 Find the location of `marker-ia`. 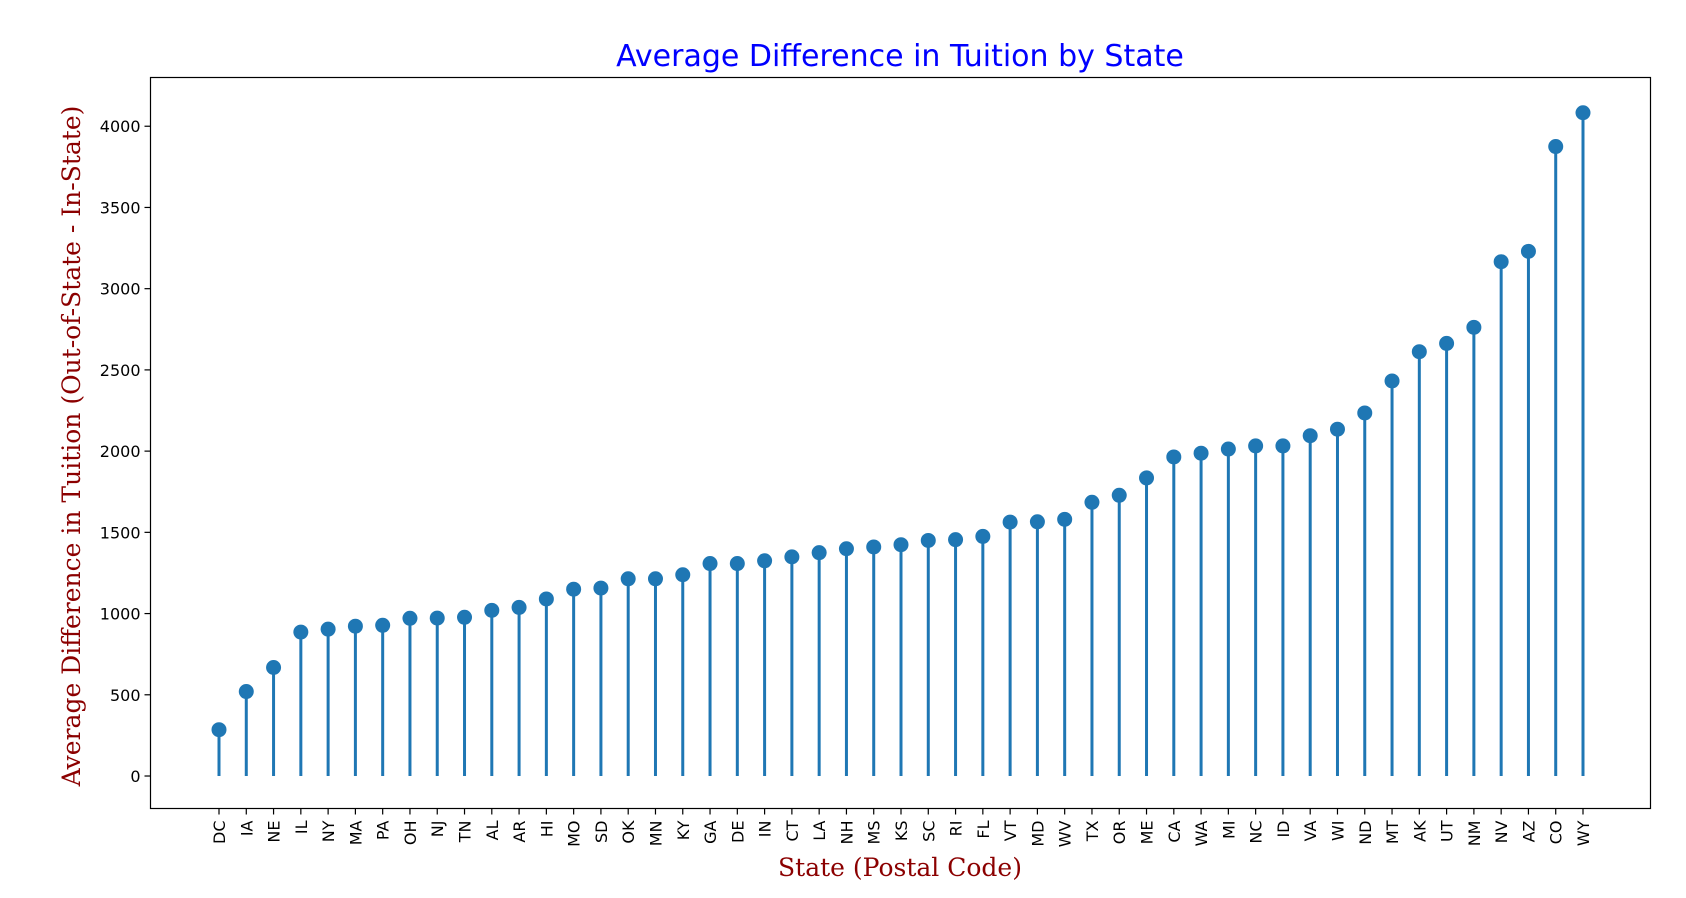

marker-ia is located at coordinates (246, 692).